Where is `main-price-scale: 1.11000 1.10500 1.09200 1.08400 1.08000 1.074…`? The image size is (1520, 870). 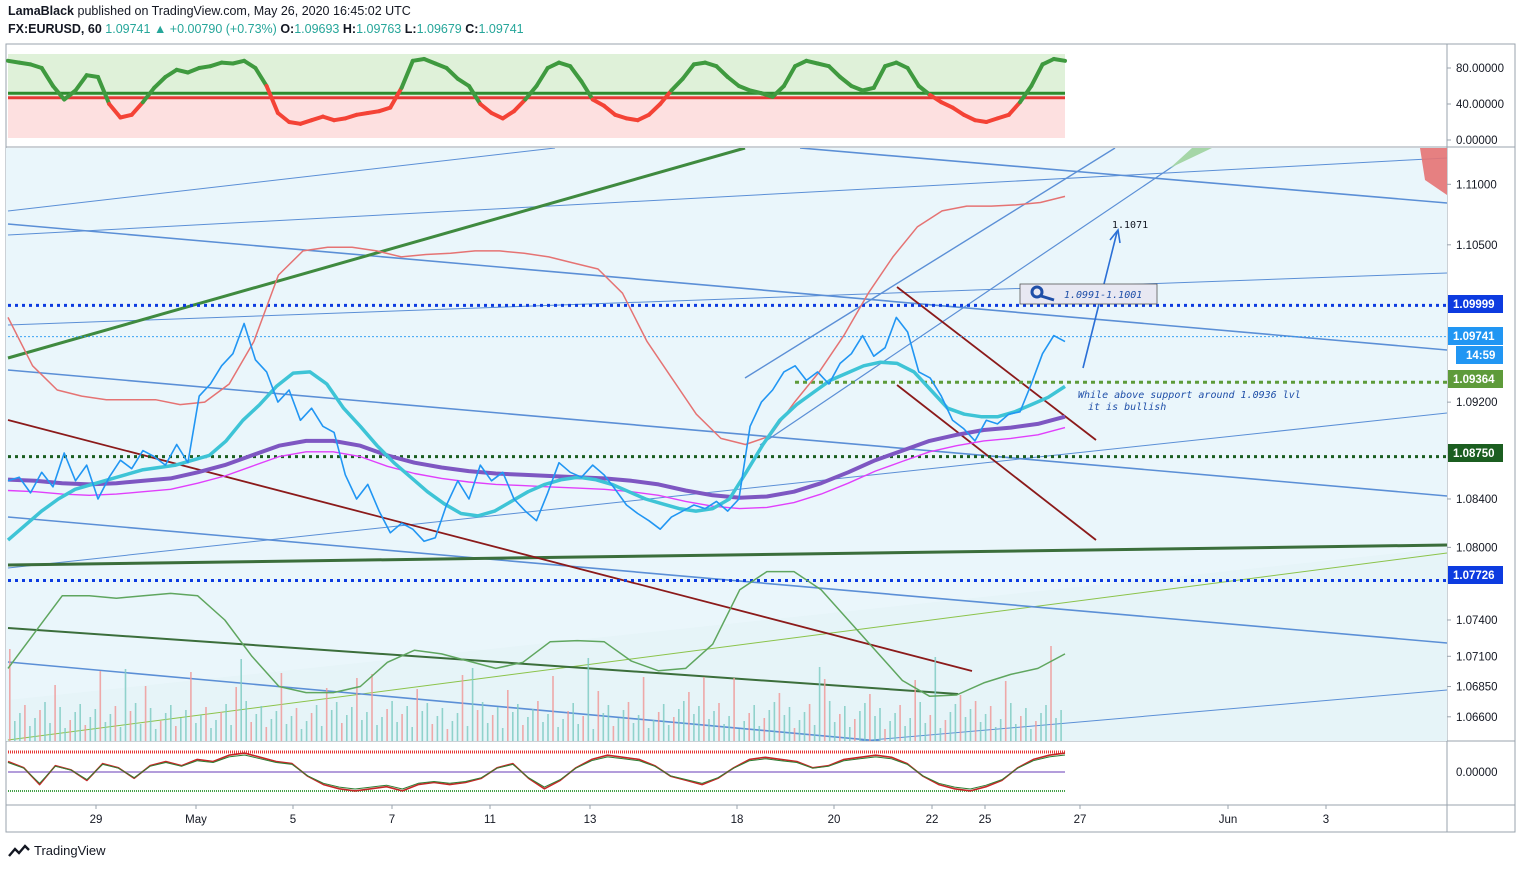
main-price-scale: 1.11000 1.10500 1.09200 1.08400 1.08000 1.074… is located at coordinates (1472, 451).